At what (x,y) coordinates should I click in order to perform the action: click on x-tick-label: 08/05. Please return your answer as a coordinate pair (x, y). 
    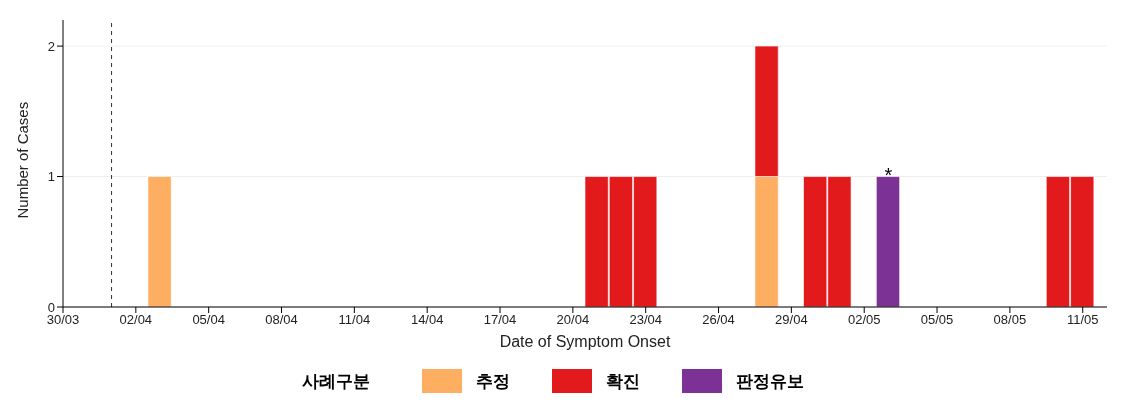
    Looking at the image, I should click on (1010, 320).